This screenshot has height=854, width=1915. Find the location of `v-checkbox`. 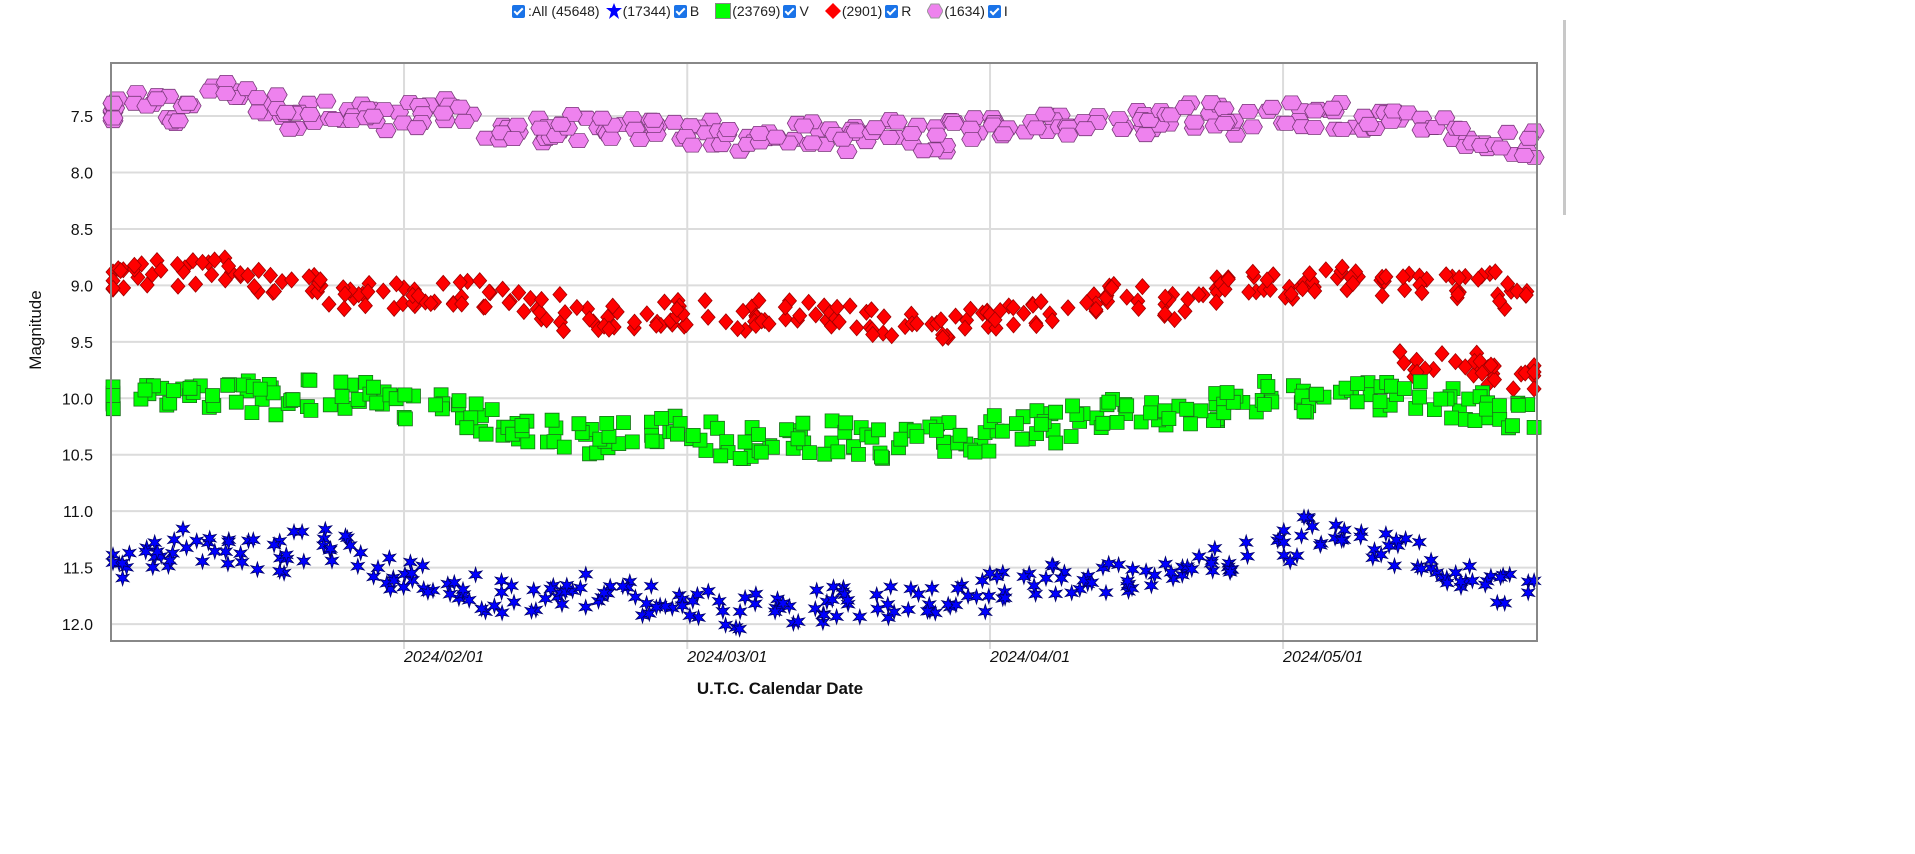

v-checkbox is located at coordinates (790, 11).